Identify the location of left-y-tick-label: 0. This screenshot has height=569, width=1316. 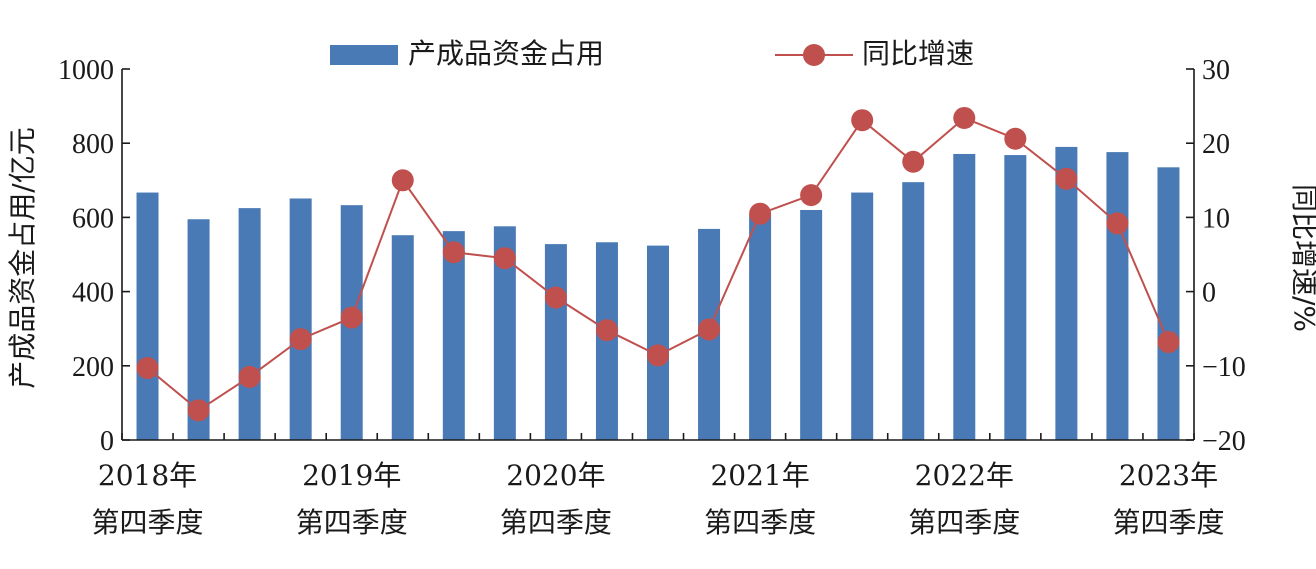
(107, 441).